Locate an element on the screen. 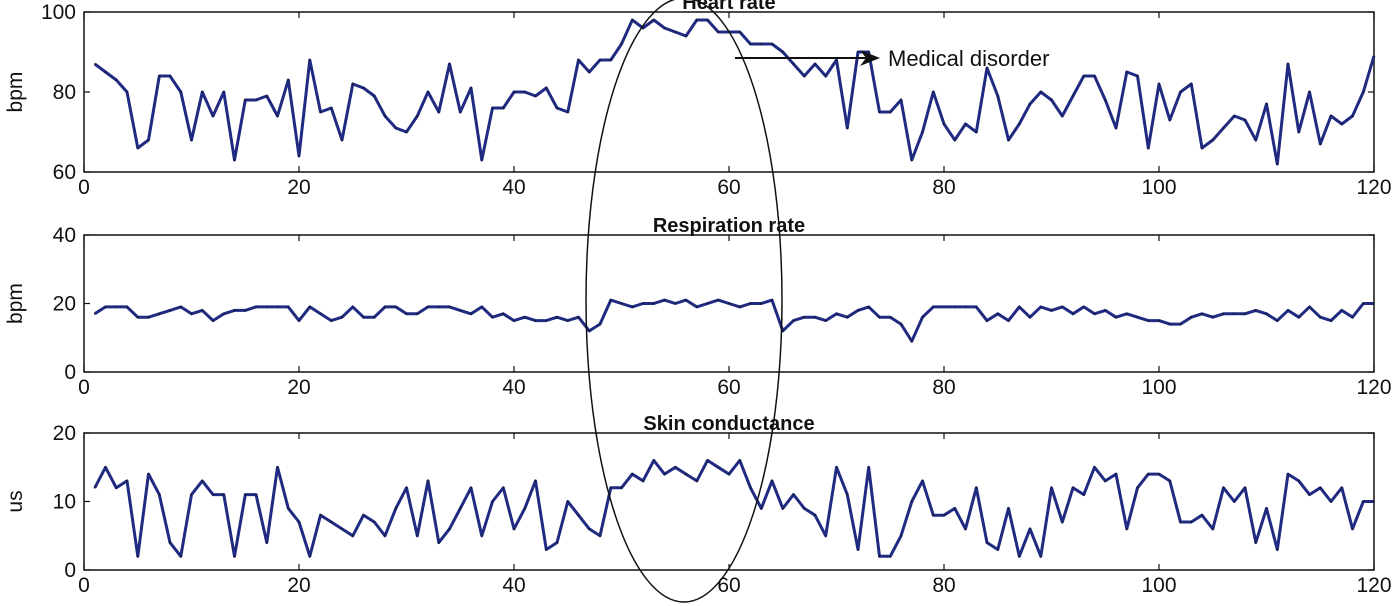  y-tick-label: 20 is located at coordinates (64, 304).